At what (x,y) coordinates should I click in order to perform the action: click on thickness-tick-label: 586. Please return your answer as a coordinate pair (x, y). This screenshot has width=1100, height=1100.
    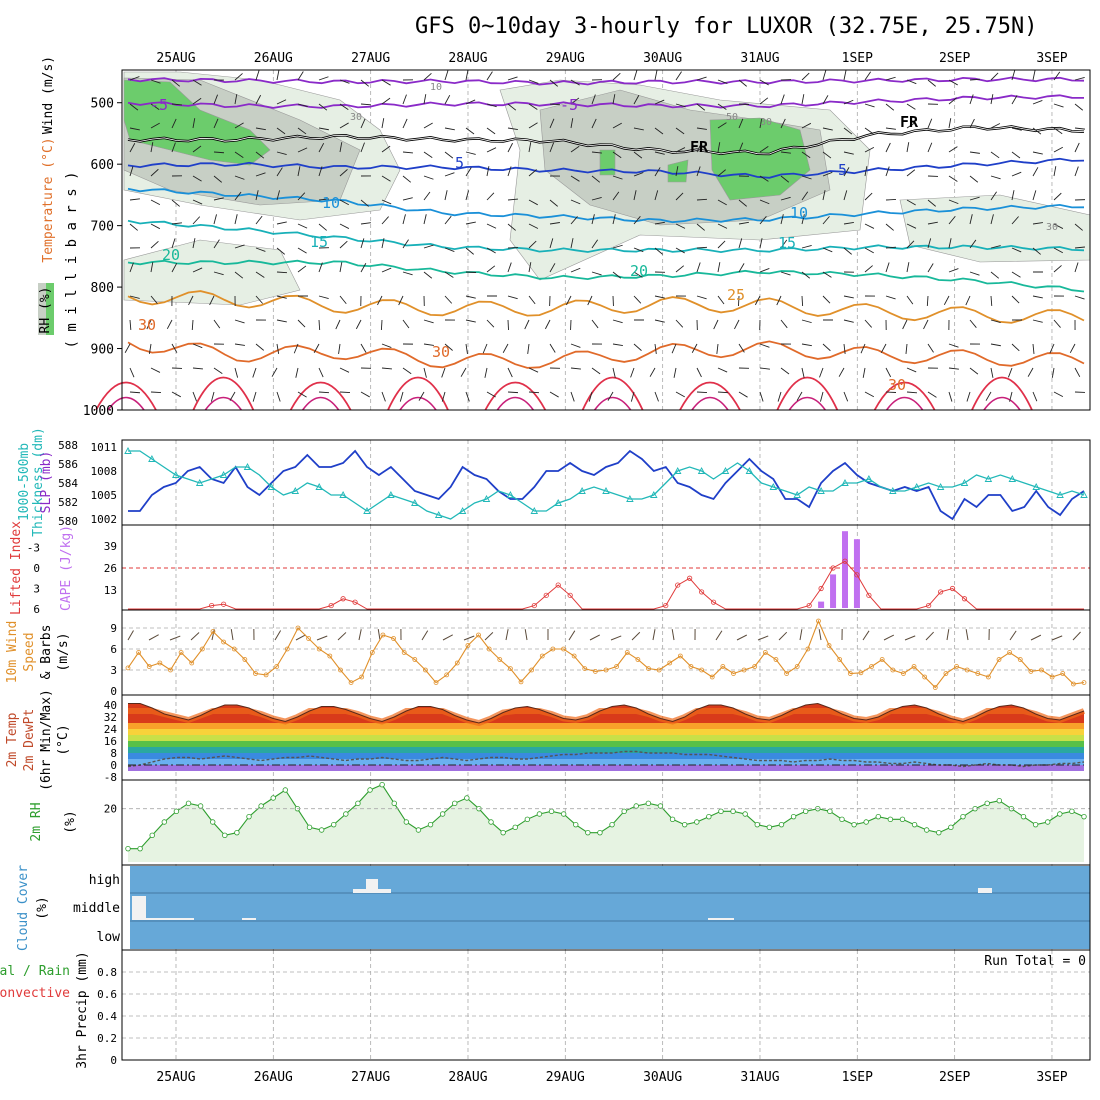
    Looking at the image, I should click on (68, 464).